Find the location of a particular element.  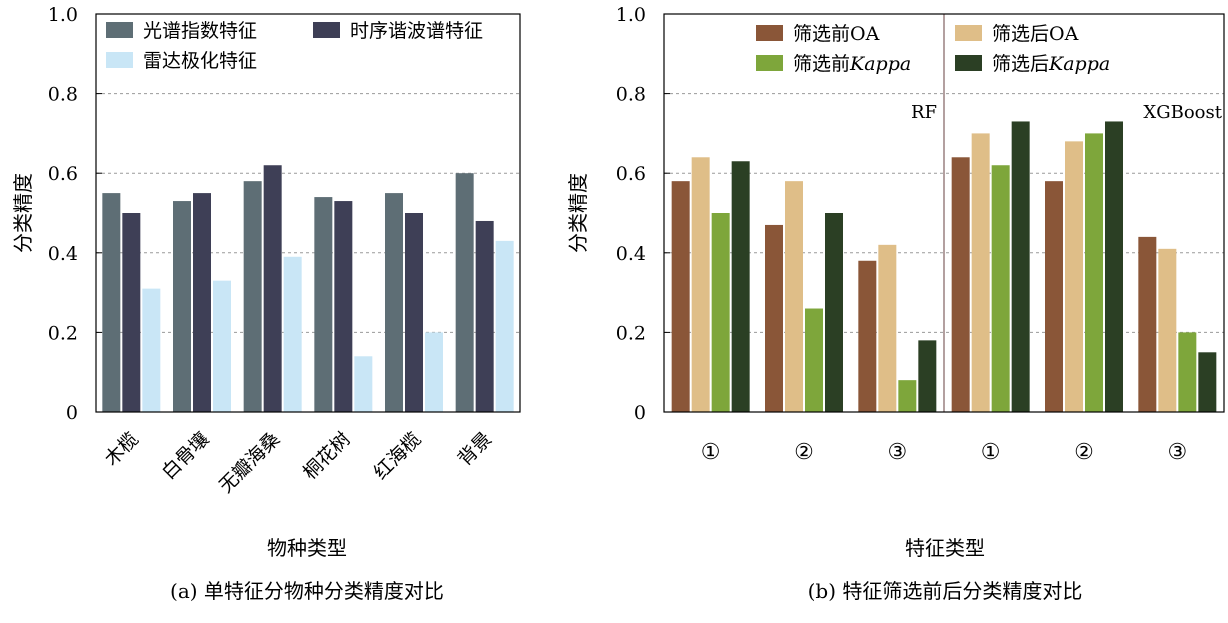

panel-a-category-label: 木榄 is located at coordinates (121, 449).